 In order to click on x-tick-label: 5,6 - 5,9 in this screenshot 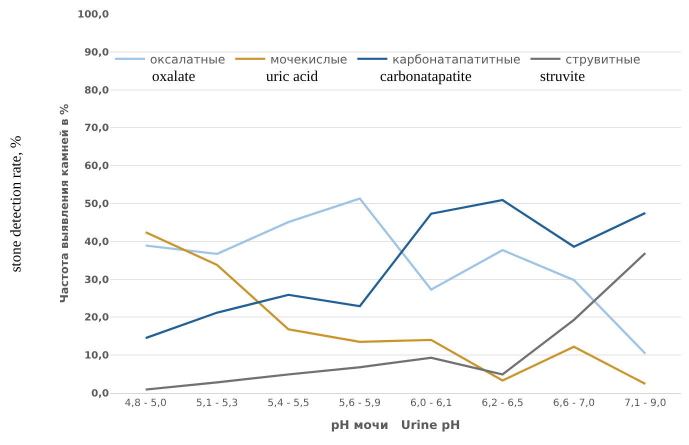, I will do `click(359, 403)`.